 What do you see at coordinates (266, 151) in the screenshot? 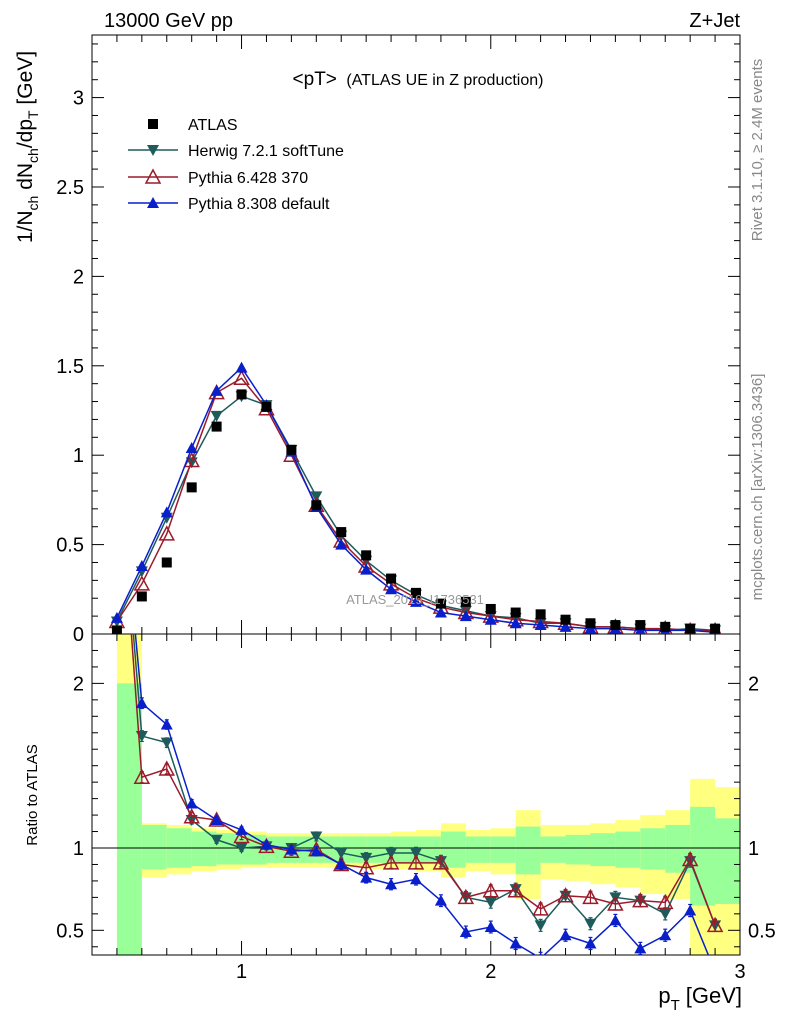
I see `legend-label: Herwig 7.2.1 softTune` at bounding box center [266, 151].